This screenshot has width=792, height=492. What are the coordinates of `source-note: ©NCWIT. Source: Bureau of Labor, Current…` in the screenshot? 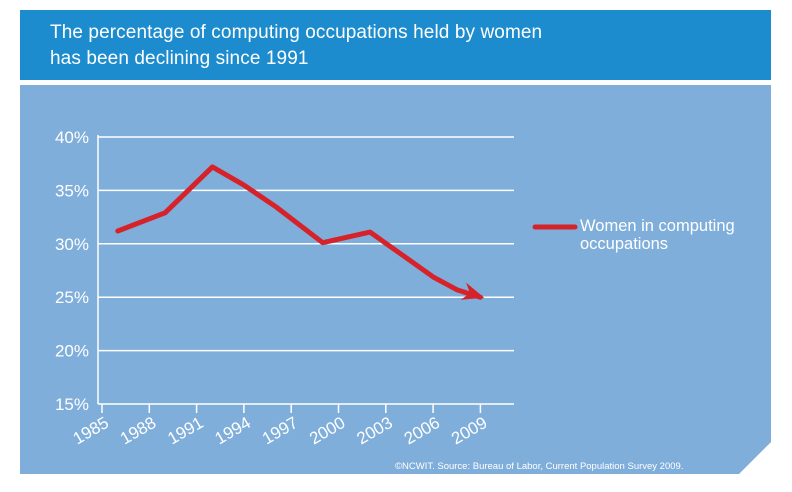 It's located at (539, 466).